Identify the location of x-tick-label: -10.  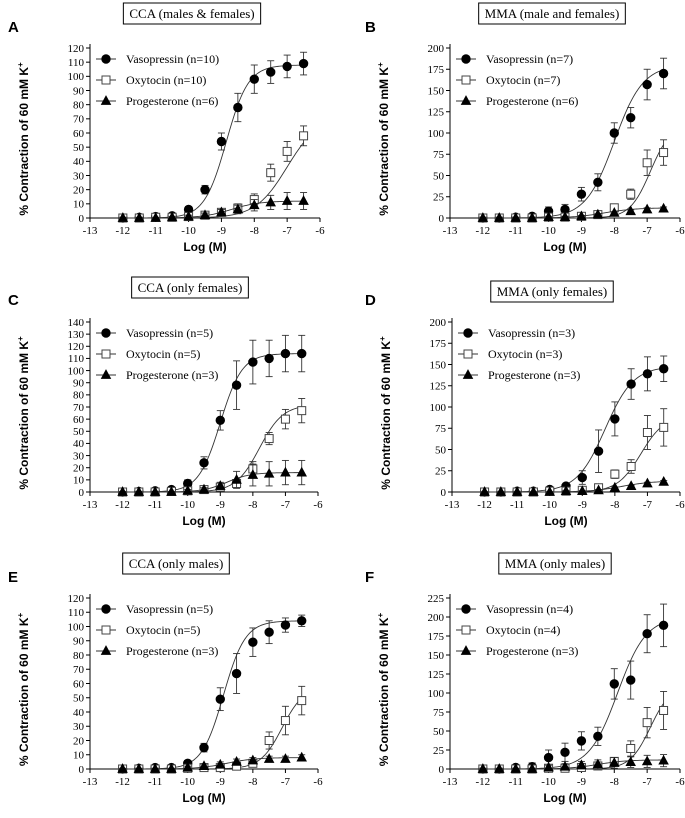
(548, 782).